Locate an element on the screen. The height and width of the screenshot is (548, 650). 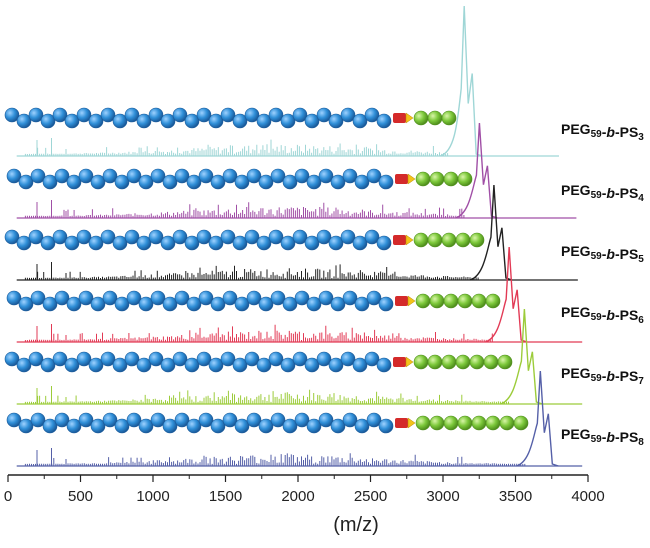
series-label: PEG59-b-PS7 is located at coordinates (602, 376).